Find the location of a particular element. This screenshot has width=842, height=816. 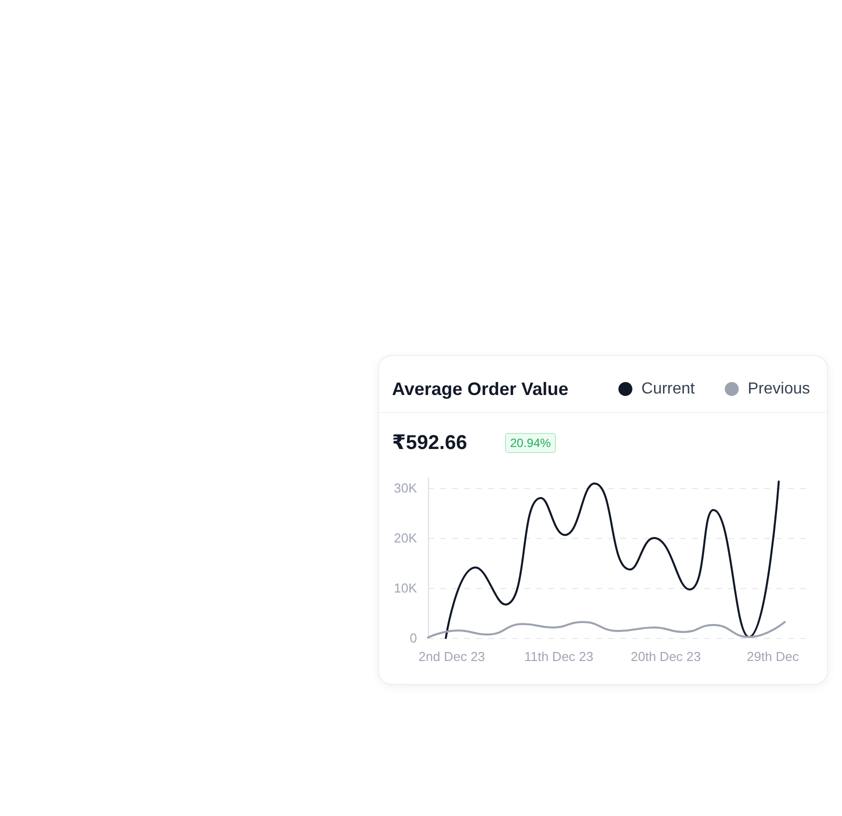

chart-title: Average Order Value is located at coordinates (480, 389).